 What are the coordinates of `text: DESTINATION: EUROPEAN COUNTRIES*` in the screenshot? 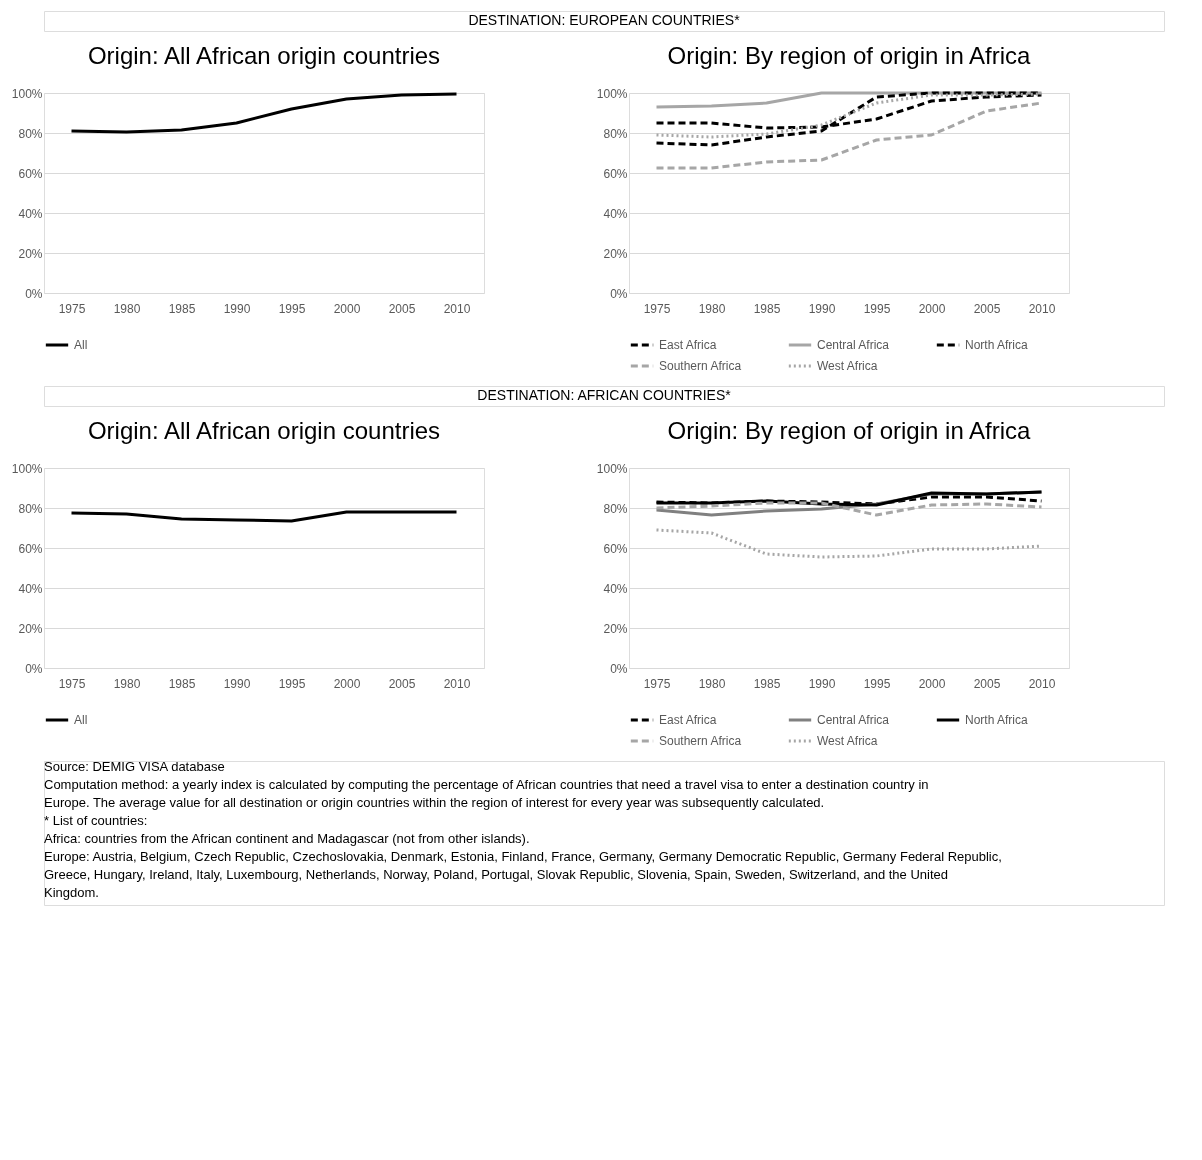 It's located at (604, 20).